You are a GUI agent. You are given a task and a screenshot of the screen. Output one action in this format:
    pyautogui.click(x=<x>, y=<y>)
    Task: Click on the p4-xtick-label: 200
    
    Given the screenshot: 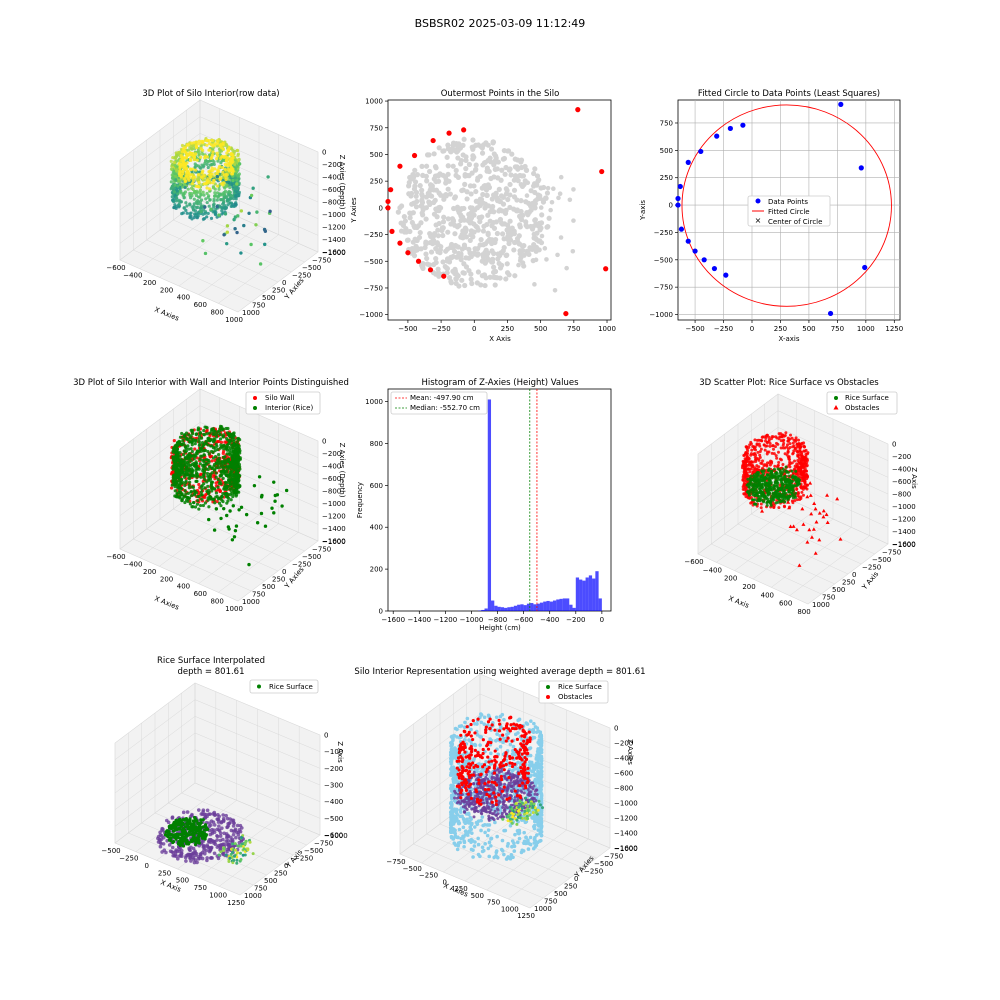 What is the action you would take?
    pyautogui.click(x=149, y=572)
    